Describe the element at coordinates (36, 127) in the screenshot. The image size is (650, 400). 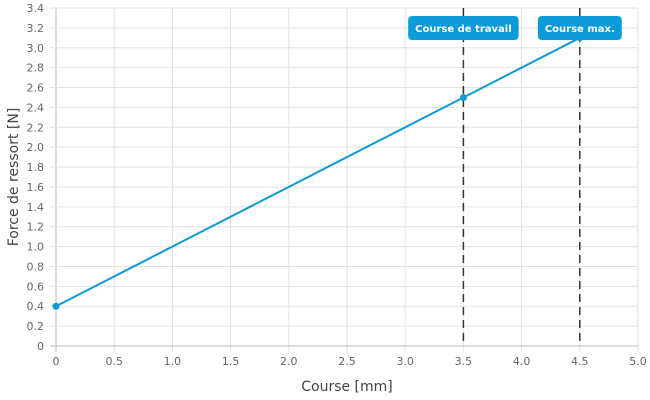
I see `y-tick-label: 2.2` at that location.